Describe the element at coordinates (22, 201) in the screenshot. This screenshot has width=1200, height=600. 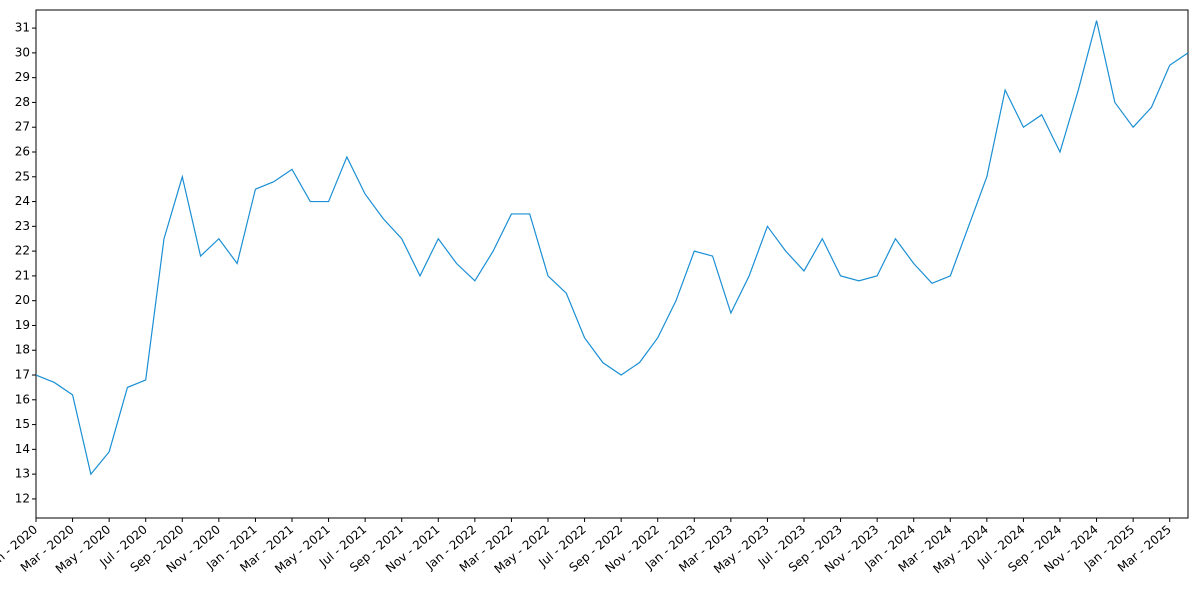
I see `y-tick-label: 24` at that location.